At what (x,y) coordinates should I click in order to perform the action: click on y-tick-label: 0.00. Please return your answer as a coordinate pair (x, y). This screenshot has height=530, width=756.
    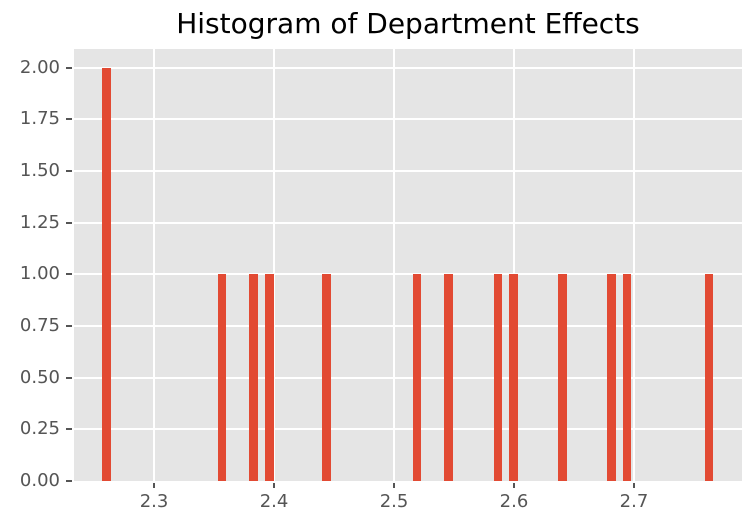
    Looking at the image, I should click on (39, 480).